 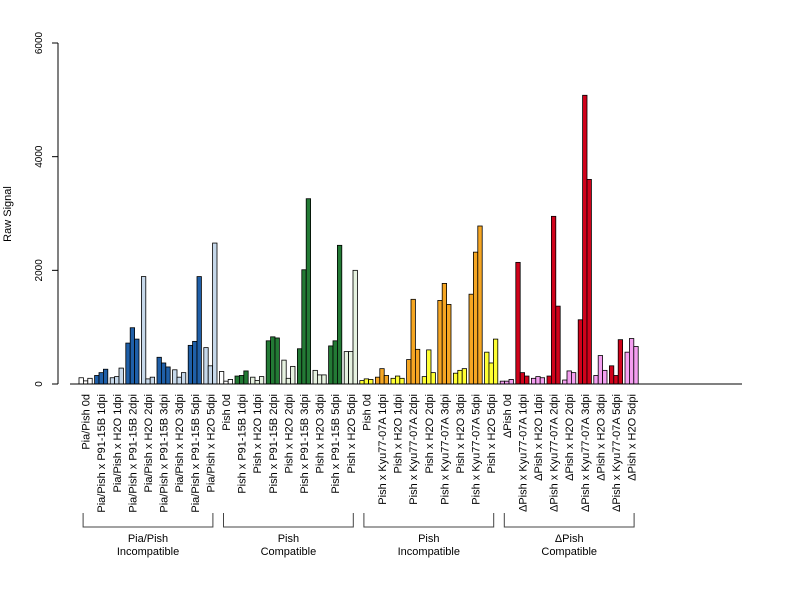 What do you see at coordinates (243, 444) in the screenshot?
I see `x-tick-label: Pish x P91-15B 1dpi` at bounding box center [243, 444].